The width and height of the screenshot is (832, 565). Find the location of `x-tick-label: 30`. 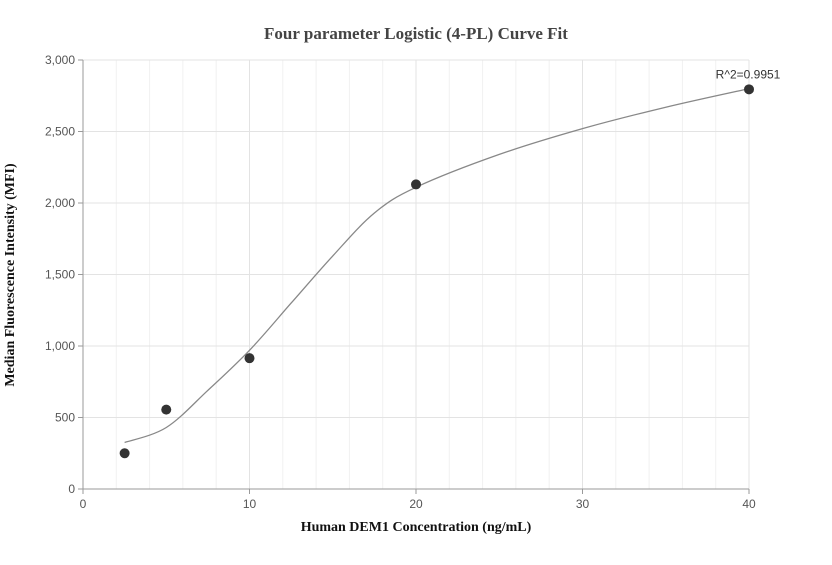

x-tick-label: 30 is located at coordinates (583, 504).